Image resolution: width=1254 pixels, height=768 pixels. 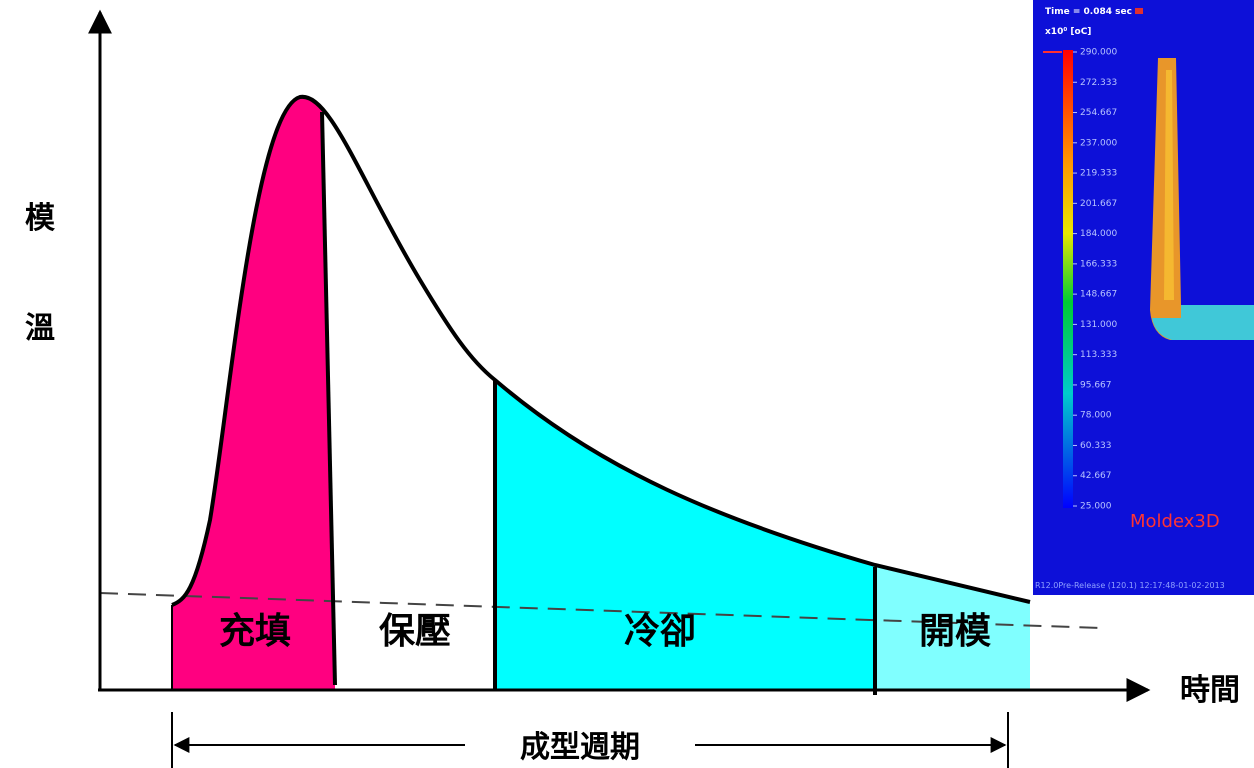 What do you see at coordinates (1098, 355) in the screenshot?
I see `scale-label: 113.333` at bounding box center [1098, 355].